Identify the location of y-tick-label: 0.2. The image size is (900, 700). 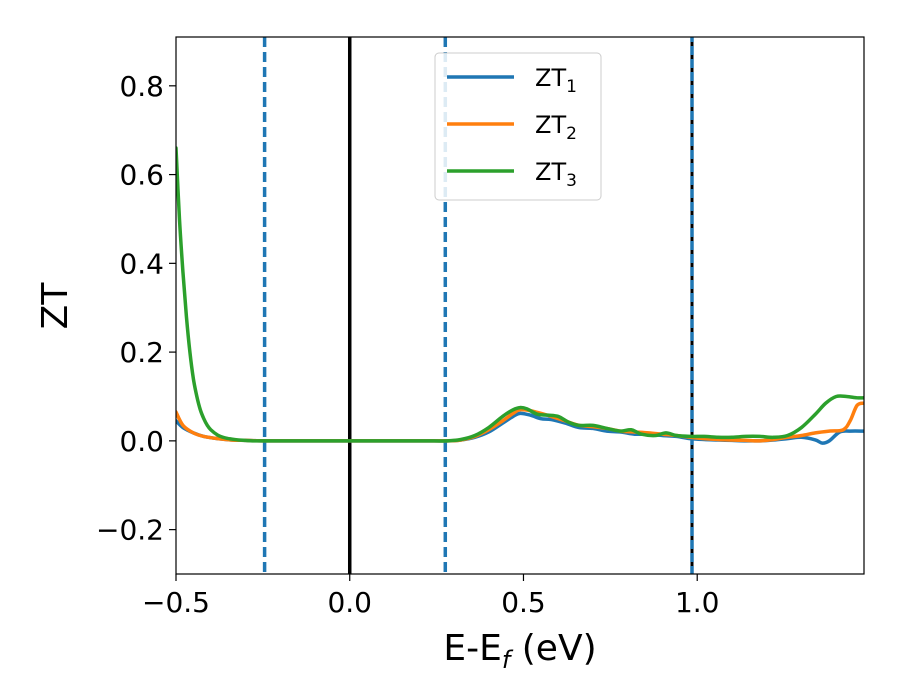
(141, 352).